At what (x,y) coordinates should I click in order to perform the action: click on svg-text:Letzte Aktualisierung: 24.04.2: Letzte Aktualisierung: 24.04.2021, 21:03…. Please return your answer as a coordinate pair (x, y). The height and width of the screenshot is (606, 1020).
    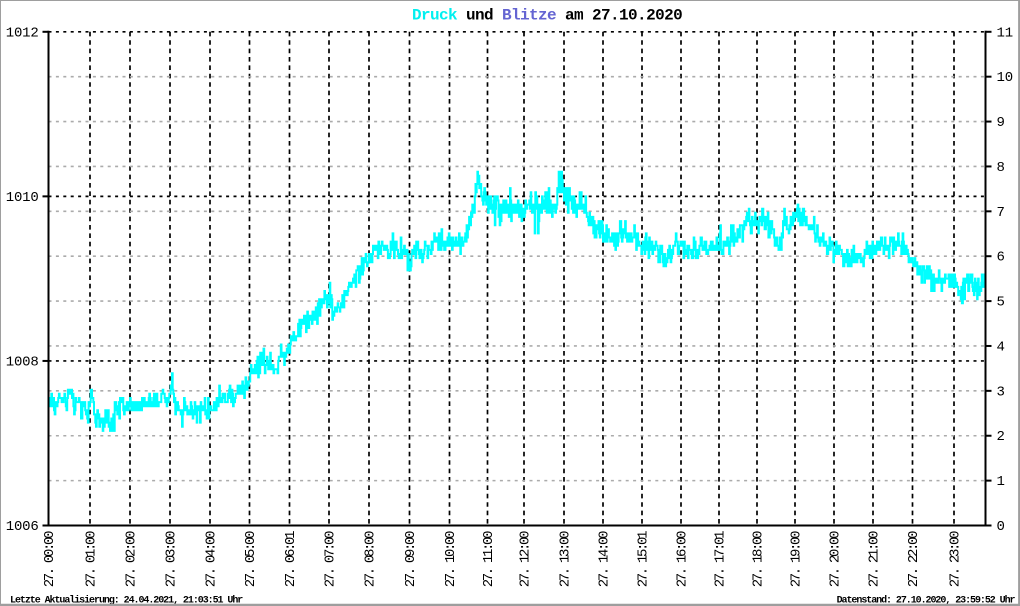
    Looking at the image, I should click on (126, 600).